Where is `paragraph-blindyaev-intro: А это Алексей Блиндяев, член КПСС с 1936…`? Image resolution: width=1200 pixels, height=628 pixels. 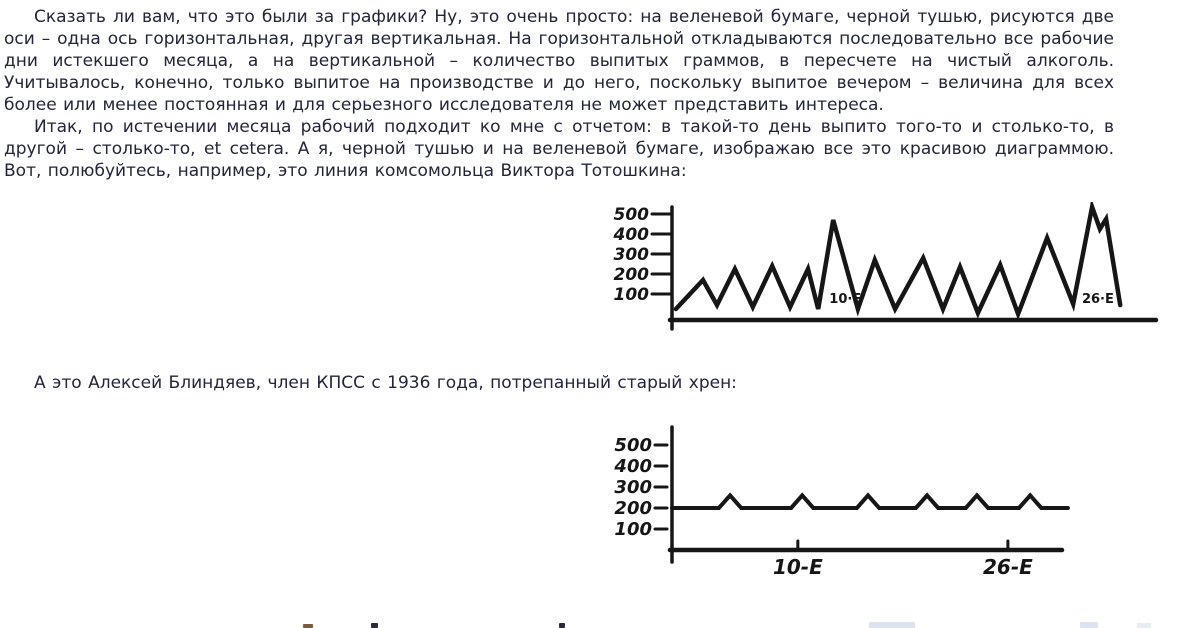
paragraph-blindyaev-intro: А это Алексей Блиндяев, член КПСС с 1936… is located at coordinates (385, 383).